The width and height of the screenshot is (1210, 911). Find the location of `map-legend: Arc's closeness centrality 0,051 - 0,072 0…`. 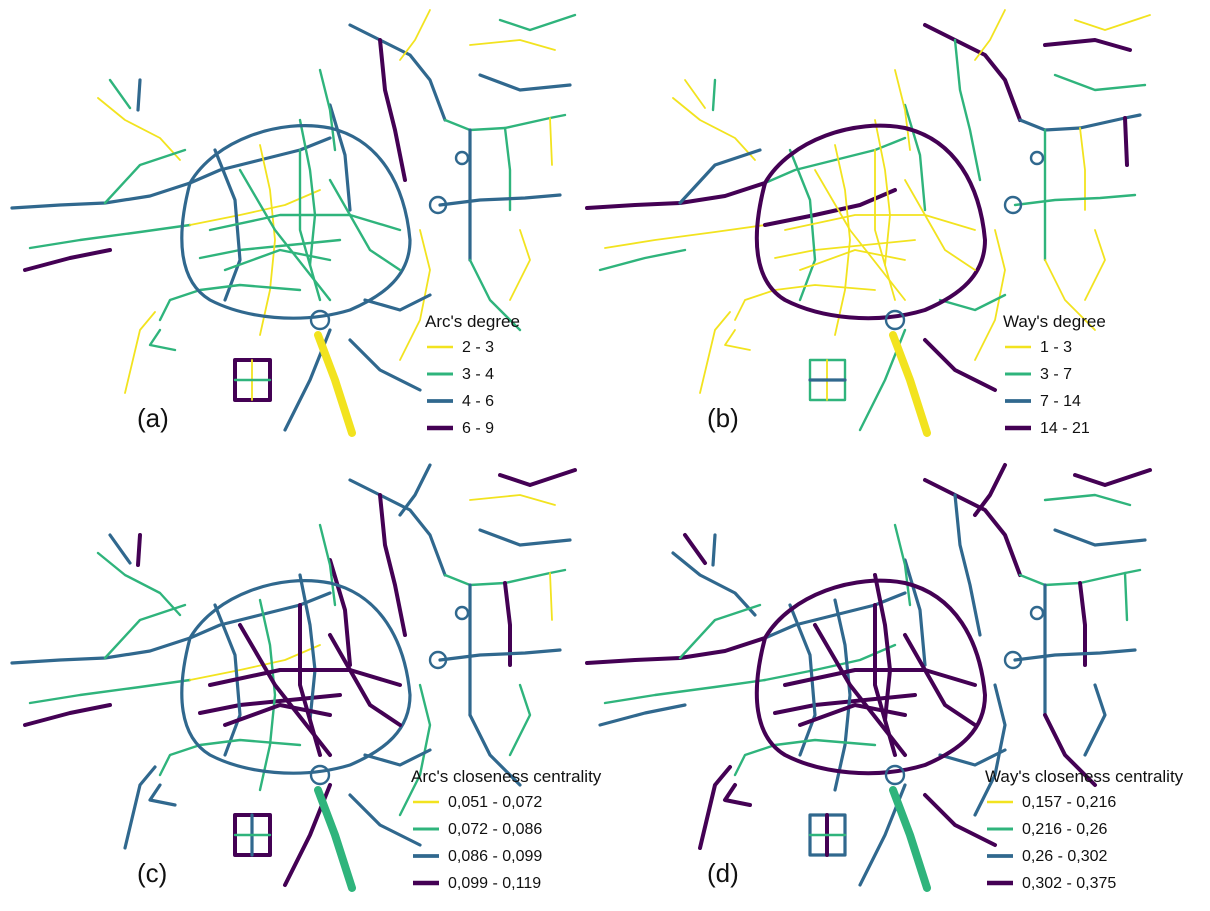

map-legend: Arc's closeness centrality 0,051 - 0,072 0… is located at coordinates (506, 829).